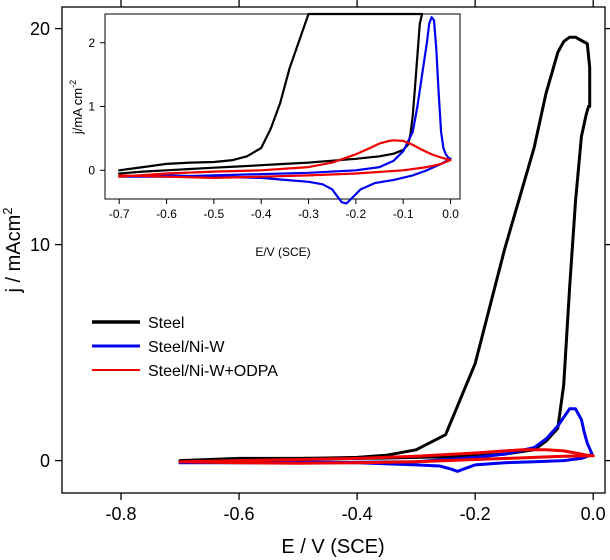 The height and width of the screenshot is (560, 610). I want to click on legend: Steel Steel/Ni-W Steel/Ni-W+ODPA, so click(185, 347).